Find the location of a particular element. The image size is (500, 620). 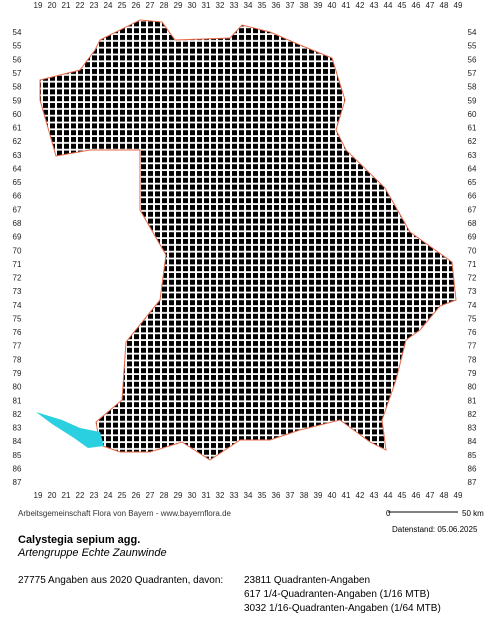

common-name: Artengruppe Echte Zaunwinde is located at coordinates (92, 553).